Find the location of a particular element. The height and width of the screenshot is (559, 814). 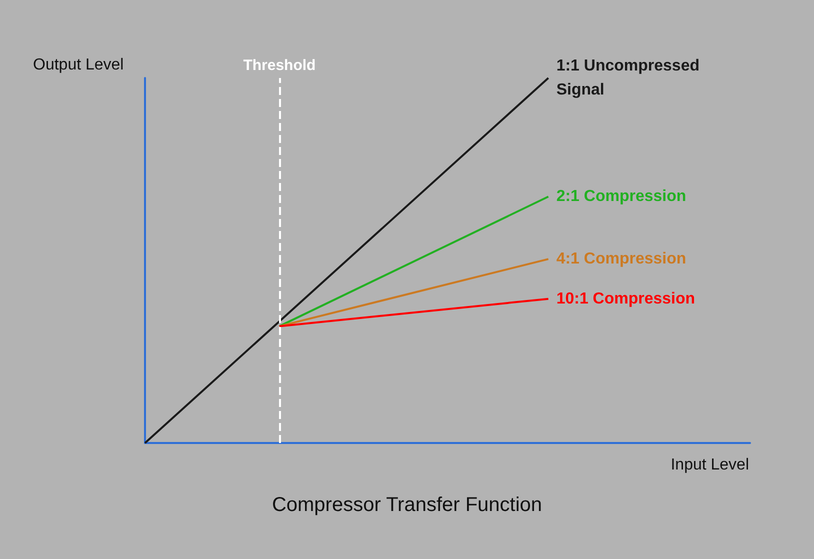

x-axis-title: Input Level is located at coordinates (709, 465).